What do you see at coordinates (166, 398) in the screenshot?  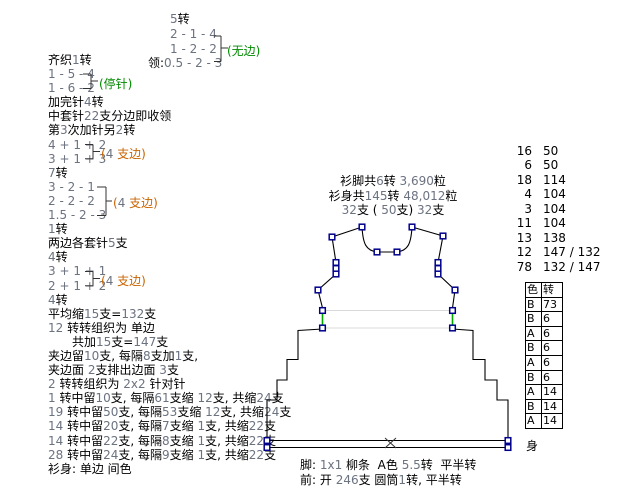 I see `instruction-line: 1 转中留10支, 每隔61支缩 12支, 共缩24支` at bounding box center [166, 398].